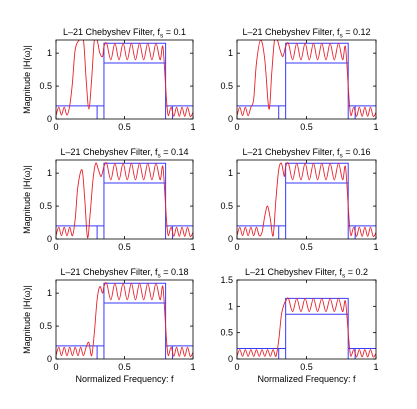  Describe the element at coordinates (226, 280) in the screenshot. I see `y-tick-label: 1.5` at that location.